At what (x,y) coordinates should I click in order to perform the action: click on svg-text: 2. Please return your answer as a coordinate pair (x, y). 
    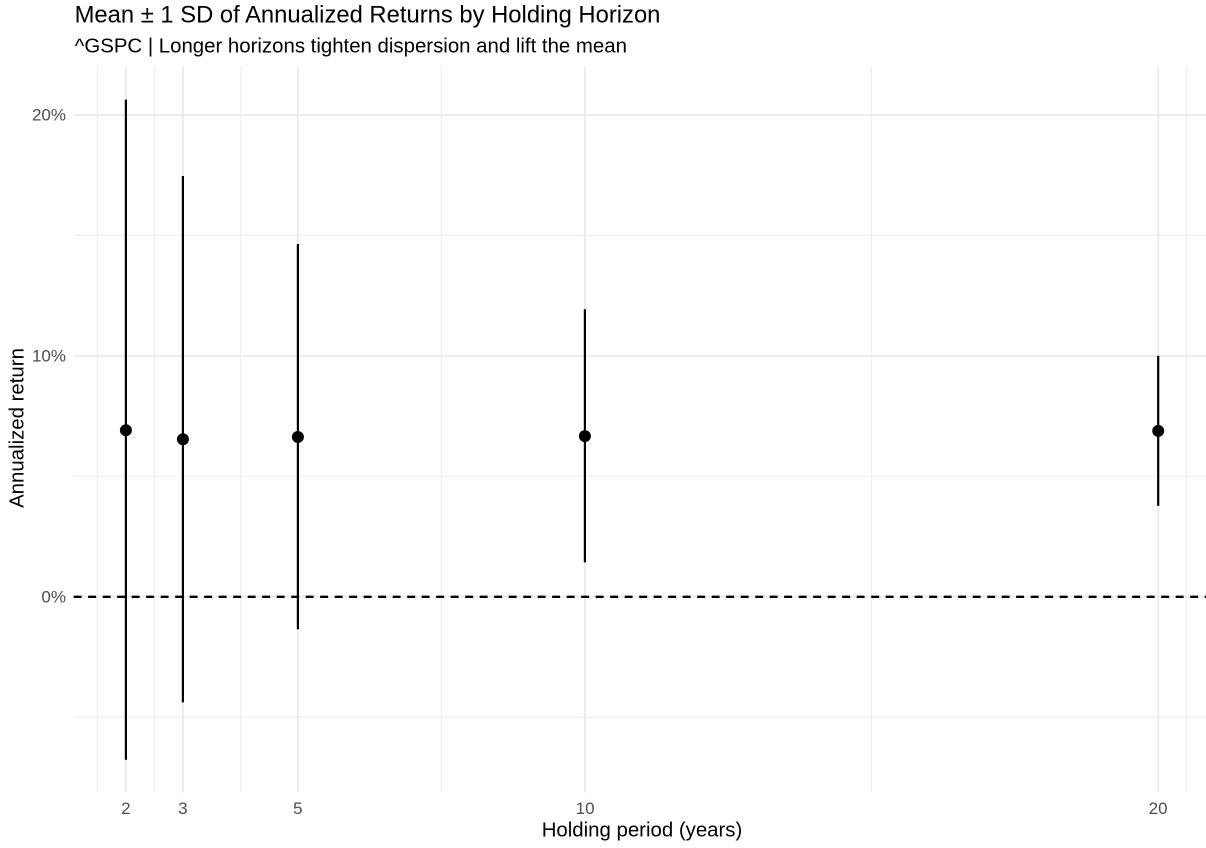
    Looking at the image, I should click on (125, 808).